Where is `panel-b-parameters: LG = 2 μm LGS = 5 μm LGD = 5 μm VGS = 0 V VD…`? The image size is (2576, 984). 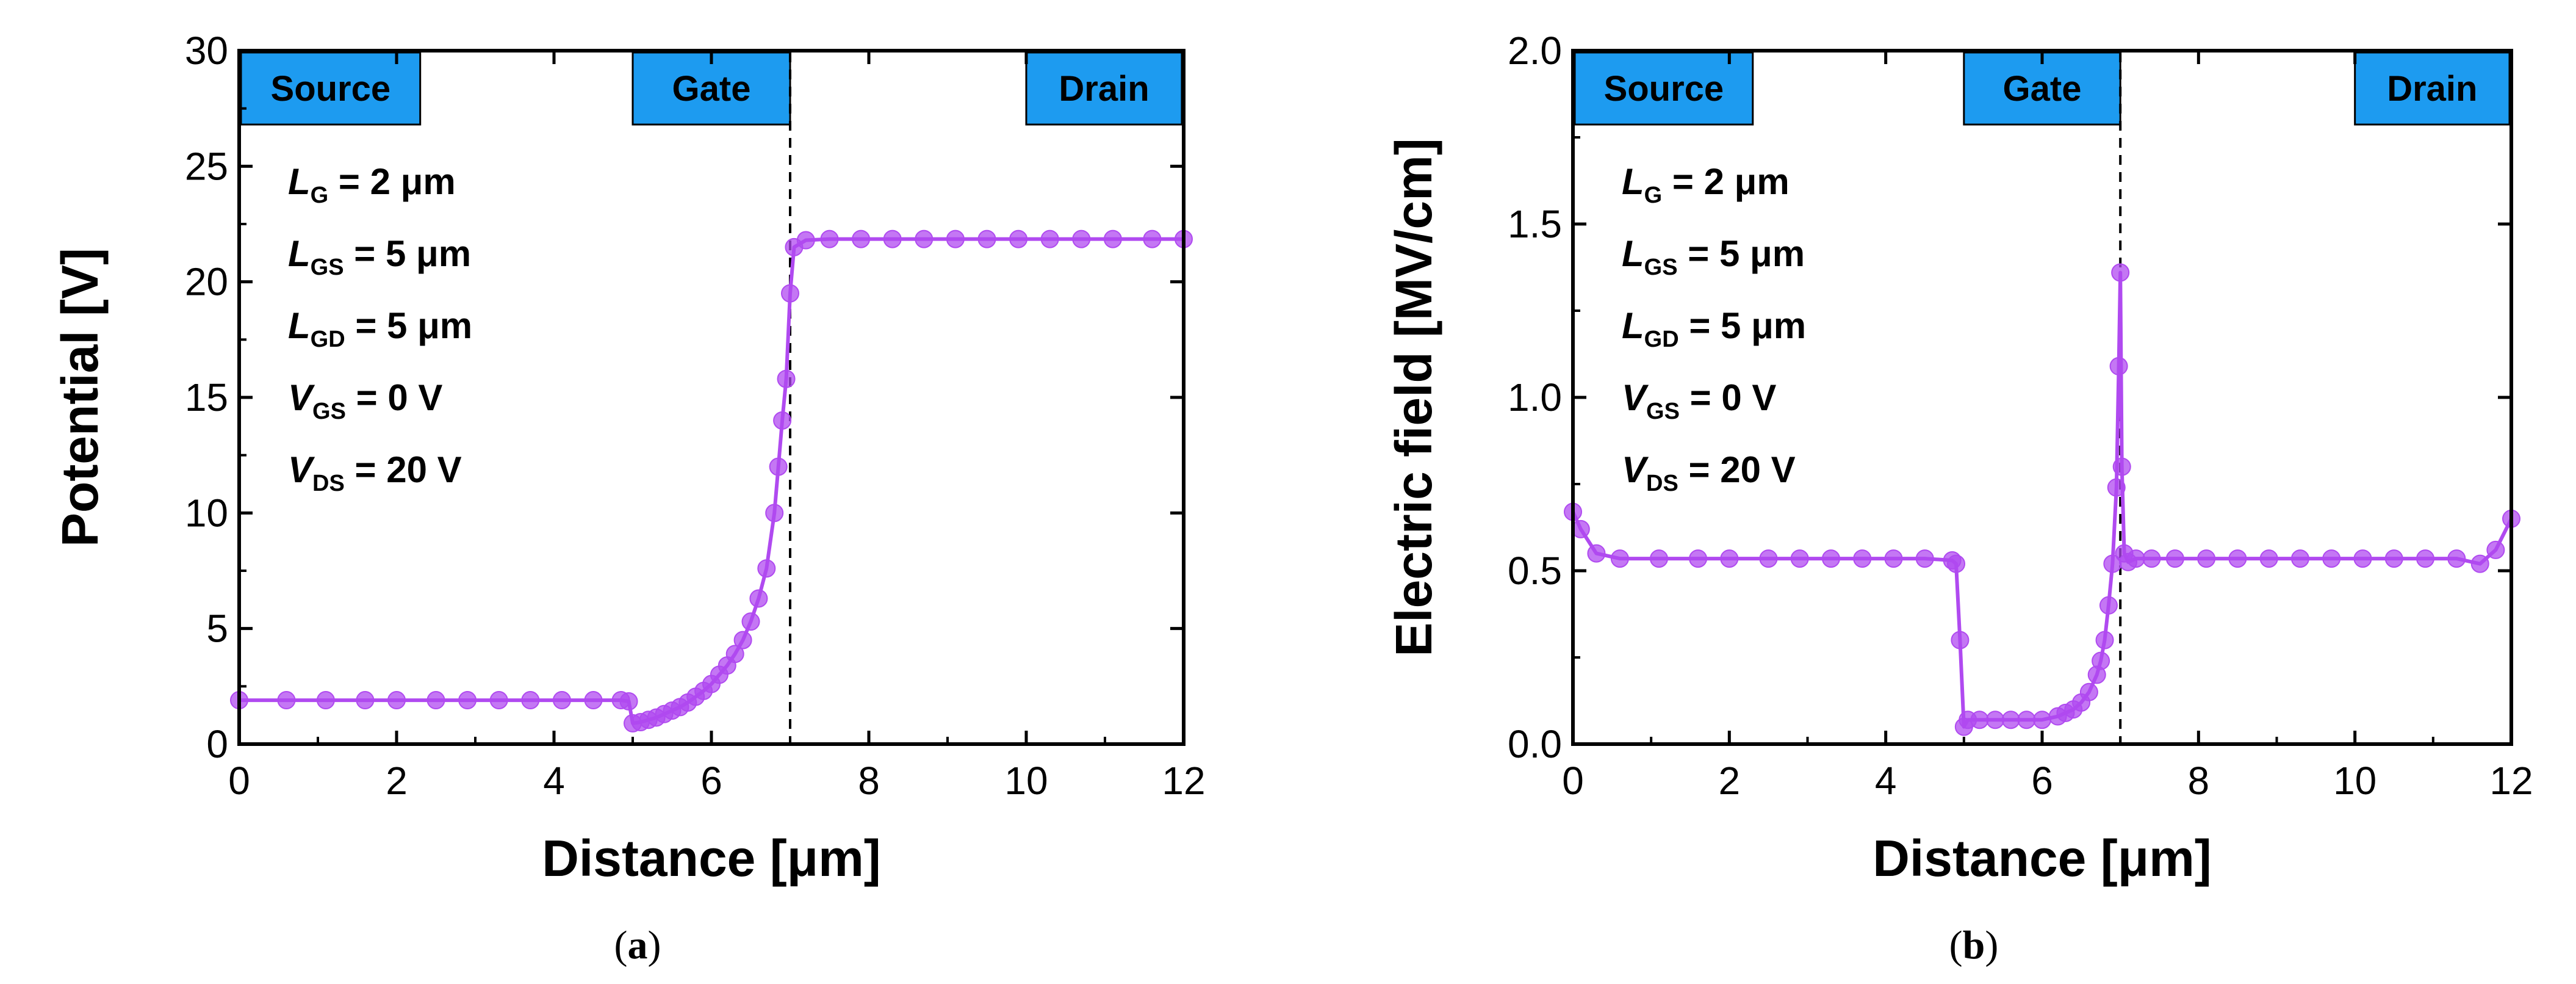 panel-b-parameters: LG = 2 μm LGS = 5 μm LGD = 5 μm VGS = 0 V VD… is located at coordinates (1714, 328).